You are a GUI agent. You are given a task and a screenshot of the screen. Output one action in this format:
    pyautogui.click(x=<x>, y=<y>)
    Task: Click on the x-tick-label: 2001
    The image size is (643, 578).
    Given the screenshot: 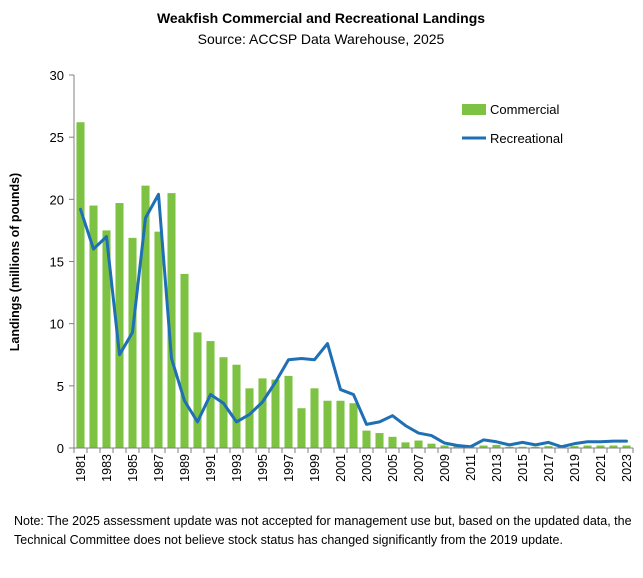 What is the action you would take?
    pyautogui.click(x=341, y=468)
    